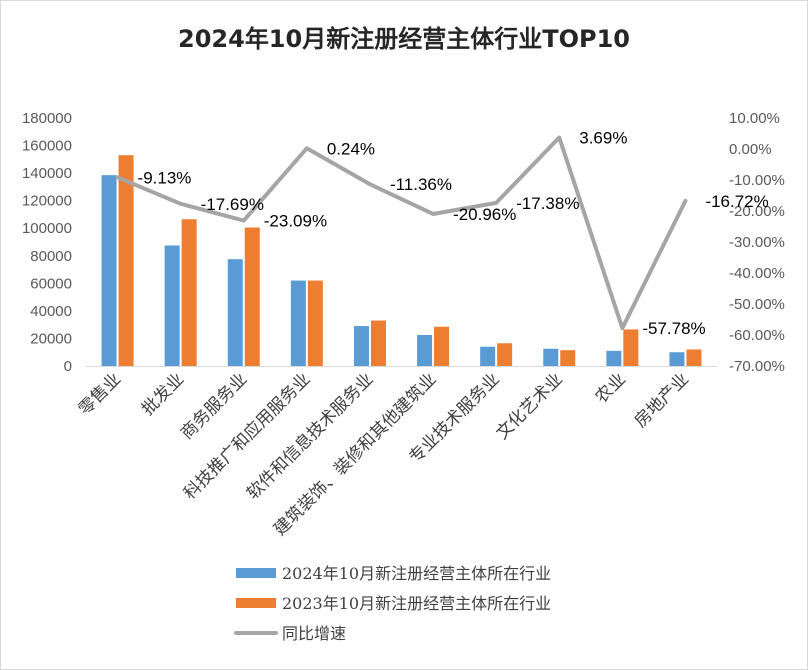 This screenshot has width=808, height=670. What do you see at coordinates (757, 211) in the screenshot?
I see `y-right-tick-label: -20.00%` at bounding box center [757, 211].